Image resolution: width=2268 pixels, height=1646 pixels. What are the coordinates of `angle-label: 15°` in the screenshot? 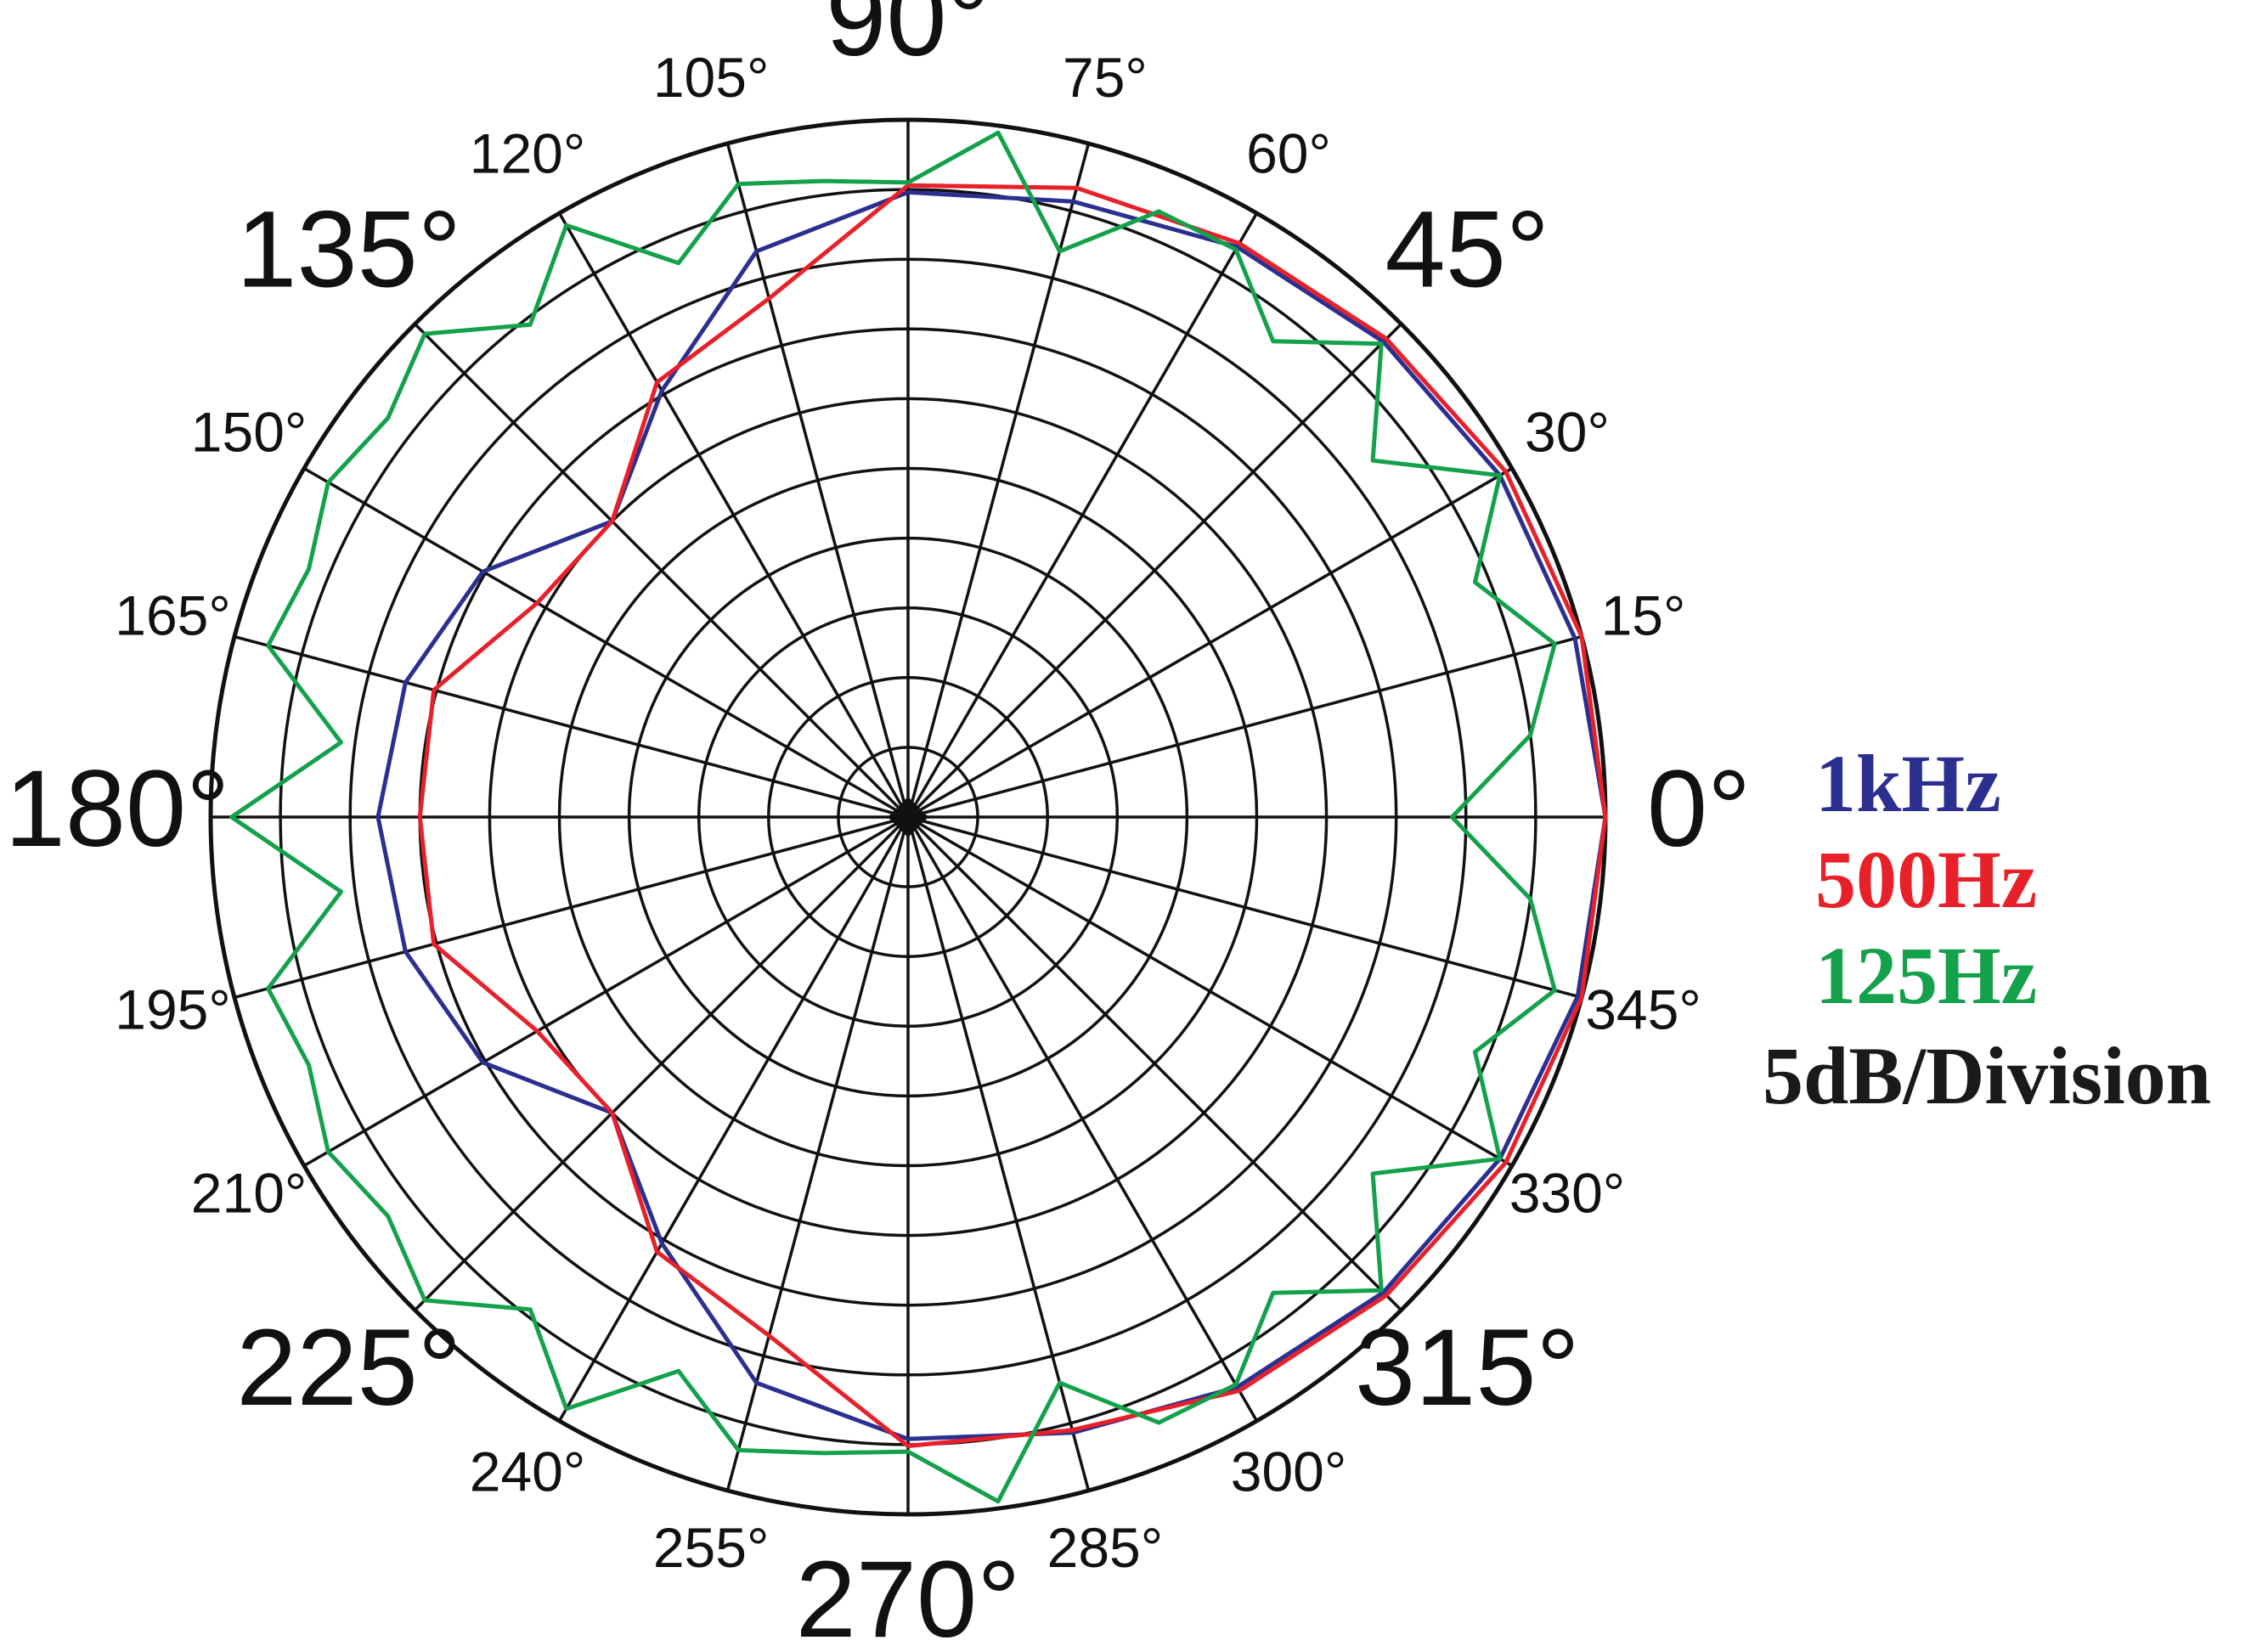 It's located at (1643, 615).